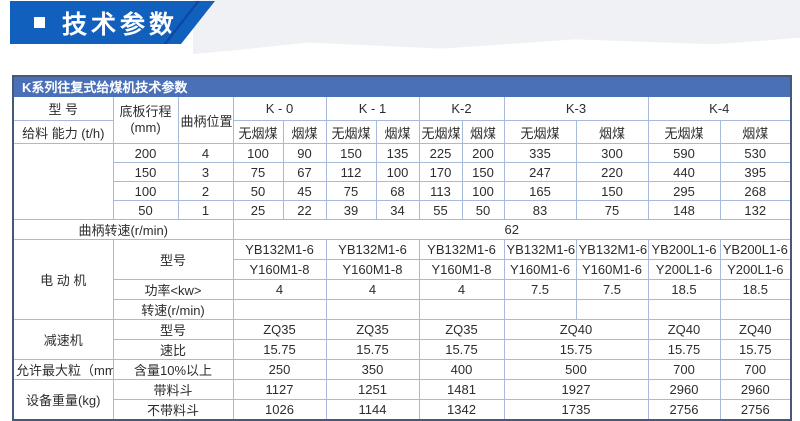  What do you see at coordinates (304, 153) in the screenshot?
I see `capacity-cell: 90` at bounding box center [304, 153].